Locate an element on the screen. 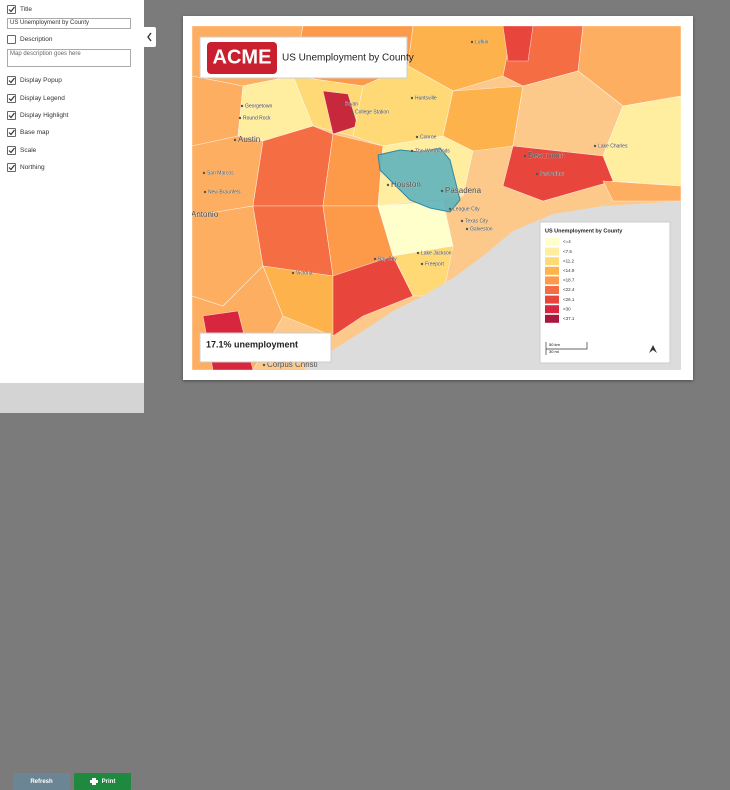  collapse-tab is located at coordinates (150, 37).